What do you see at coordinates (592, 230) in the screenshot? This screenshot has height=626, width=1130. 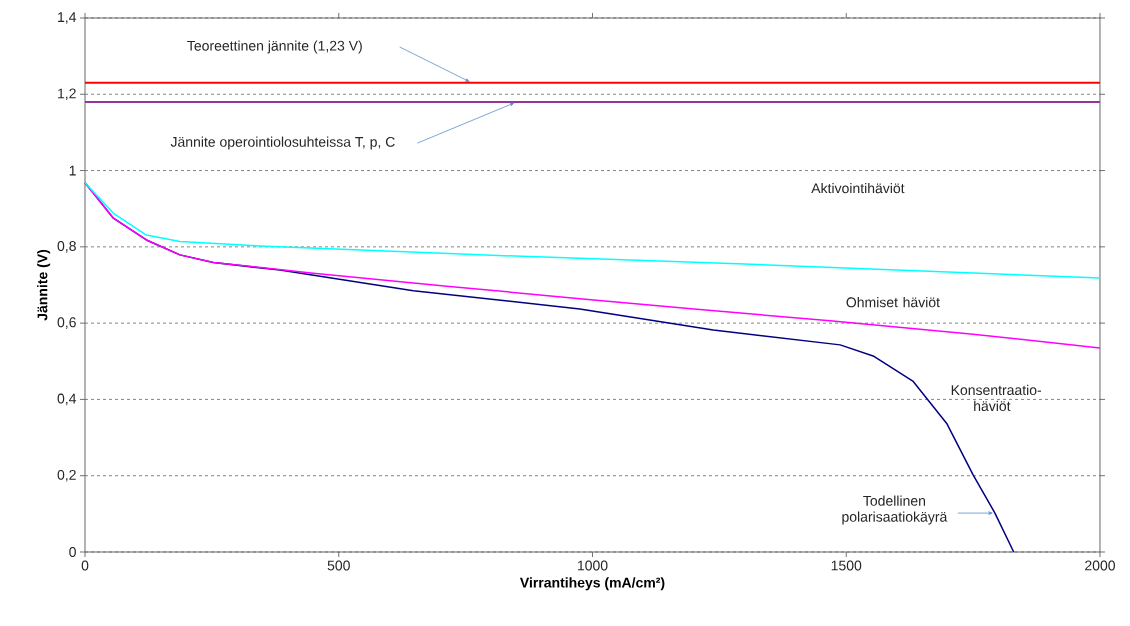 I see `line-series` at bounding box center [592, 230].